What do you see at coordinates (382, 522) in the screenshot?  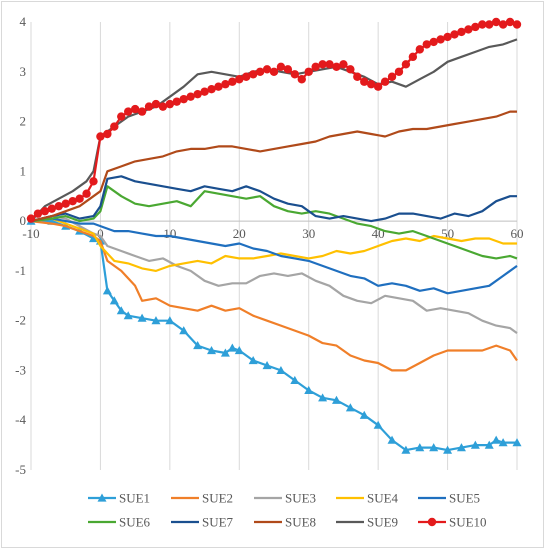 I see `legend-label-sue9: SUE9` at bounding box center [382, 522].